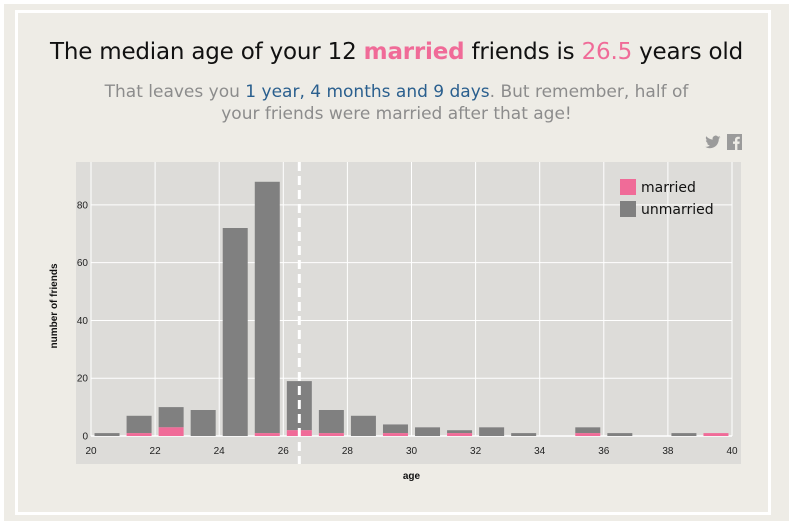 Image resolution: width=793 pixels, height=525 pixels. What do you see at coordinates (412, 476) in the screenshot?
I see `x-axis-label: age` at bounding box center [412, 476].